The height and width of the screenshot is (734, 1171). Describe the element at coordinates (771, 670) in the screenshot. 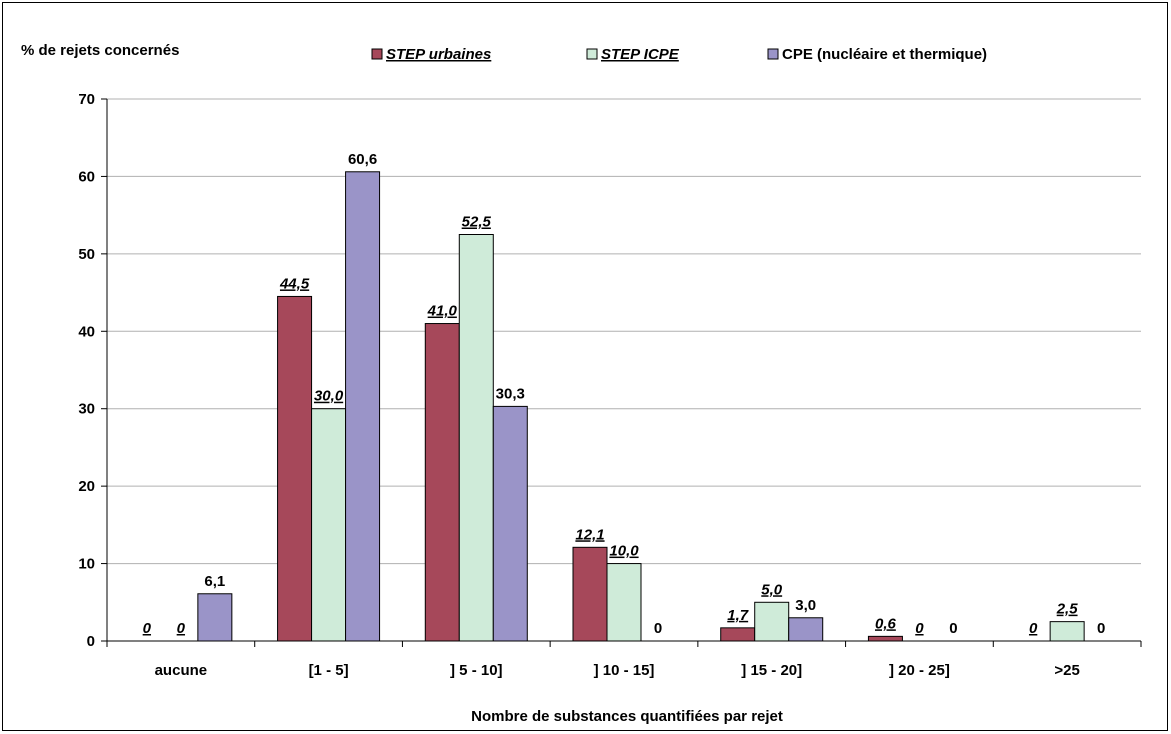

I see `x-tick-label: ] 15 - 20]` at that location.